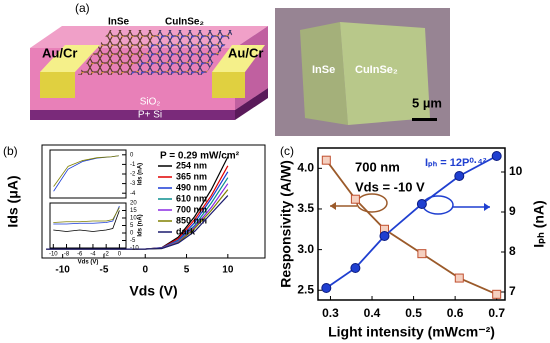 The image size is (550, 343). What do you see at coordinates (191, 187) in the screenshot?
I see `legend-label: 490 nm` at bounding box center [191, 187].